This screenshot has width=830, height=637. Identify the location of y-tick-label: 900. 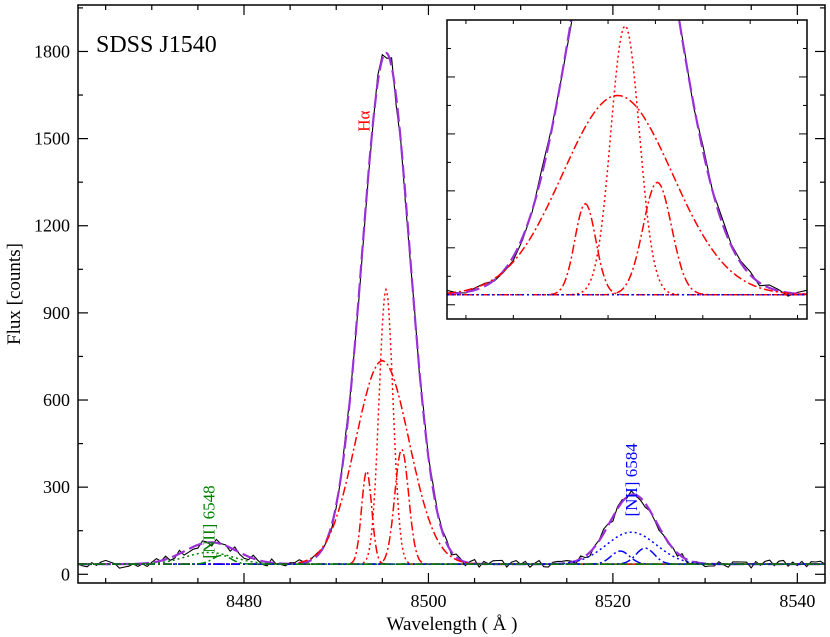
(56, 313).